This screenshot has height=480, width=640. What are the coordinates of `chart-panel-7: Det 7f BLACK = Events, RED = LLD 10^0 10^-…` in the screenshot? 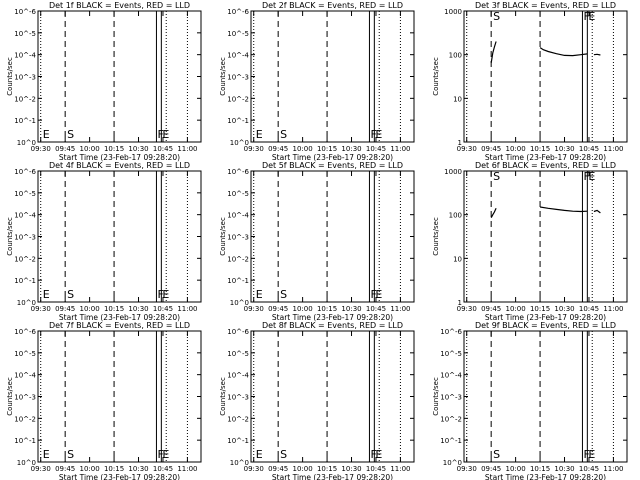 It's located at (104, 400).